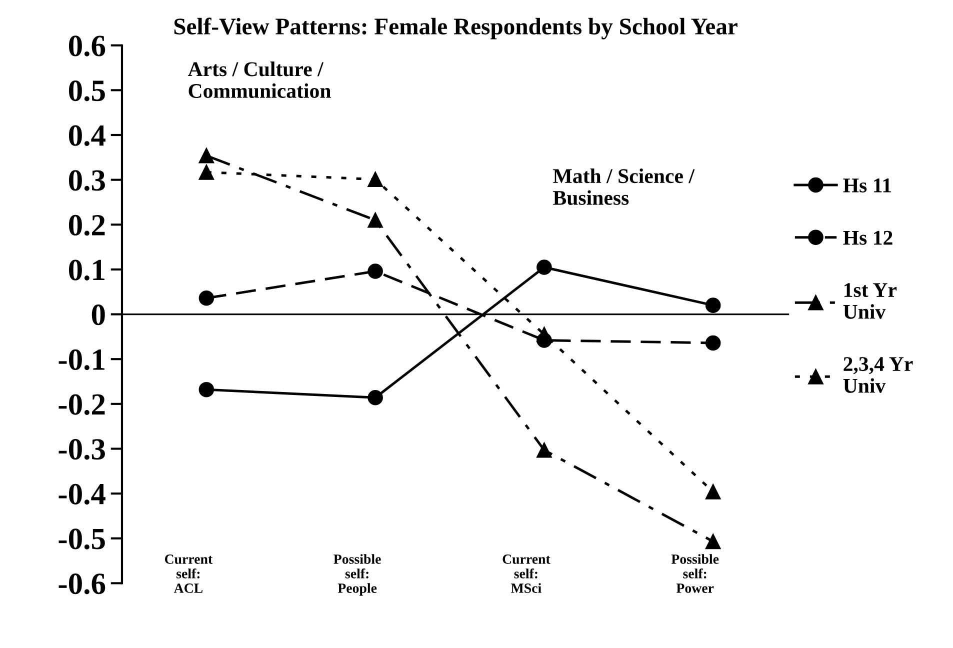 This screenshot has height=648, width=953. Describe the element at coordinates (456, 29) in the screenshot. I see `chart-title: Self-View Patterns: Female Respondents by School Year` at that location.